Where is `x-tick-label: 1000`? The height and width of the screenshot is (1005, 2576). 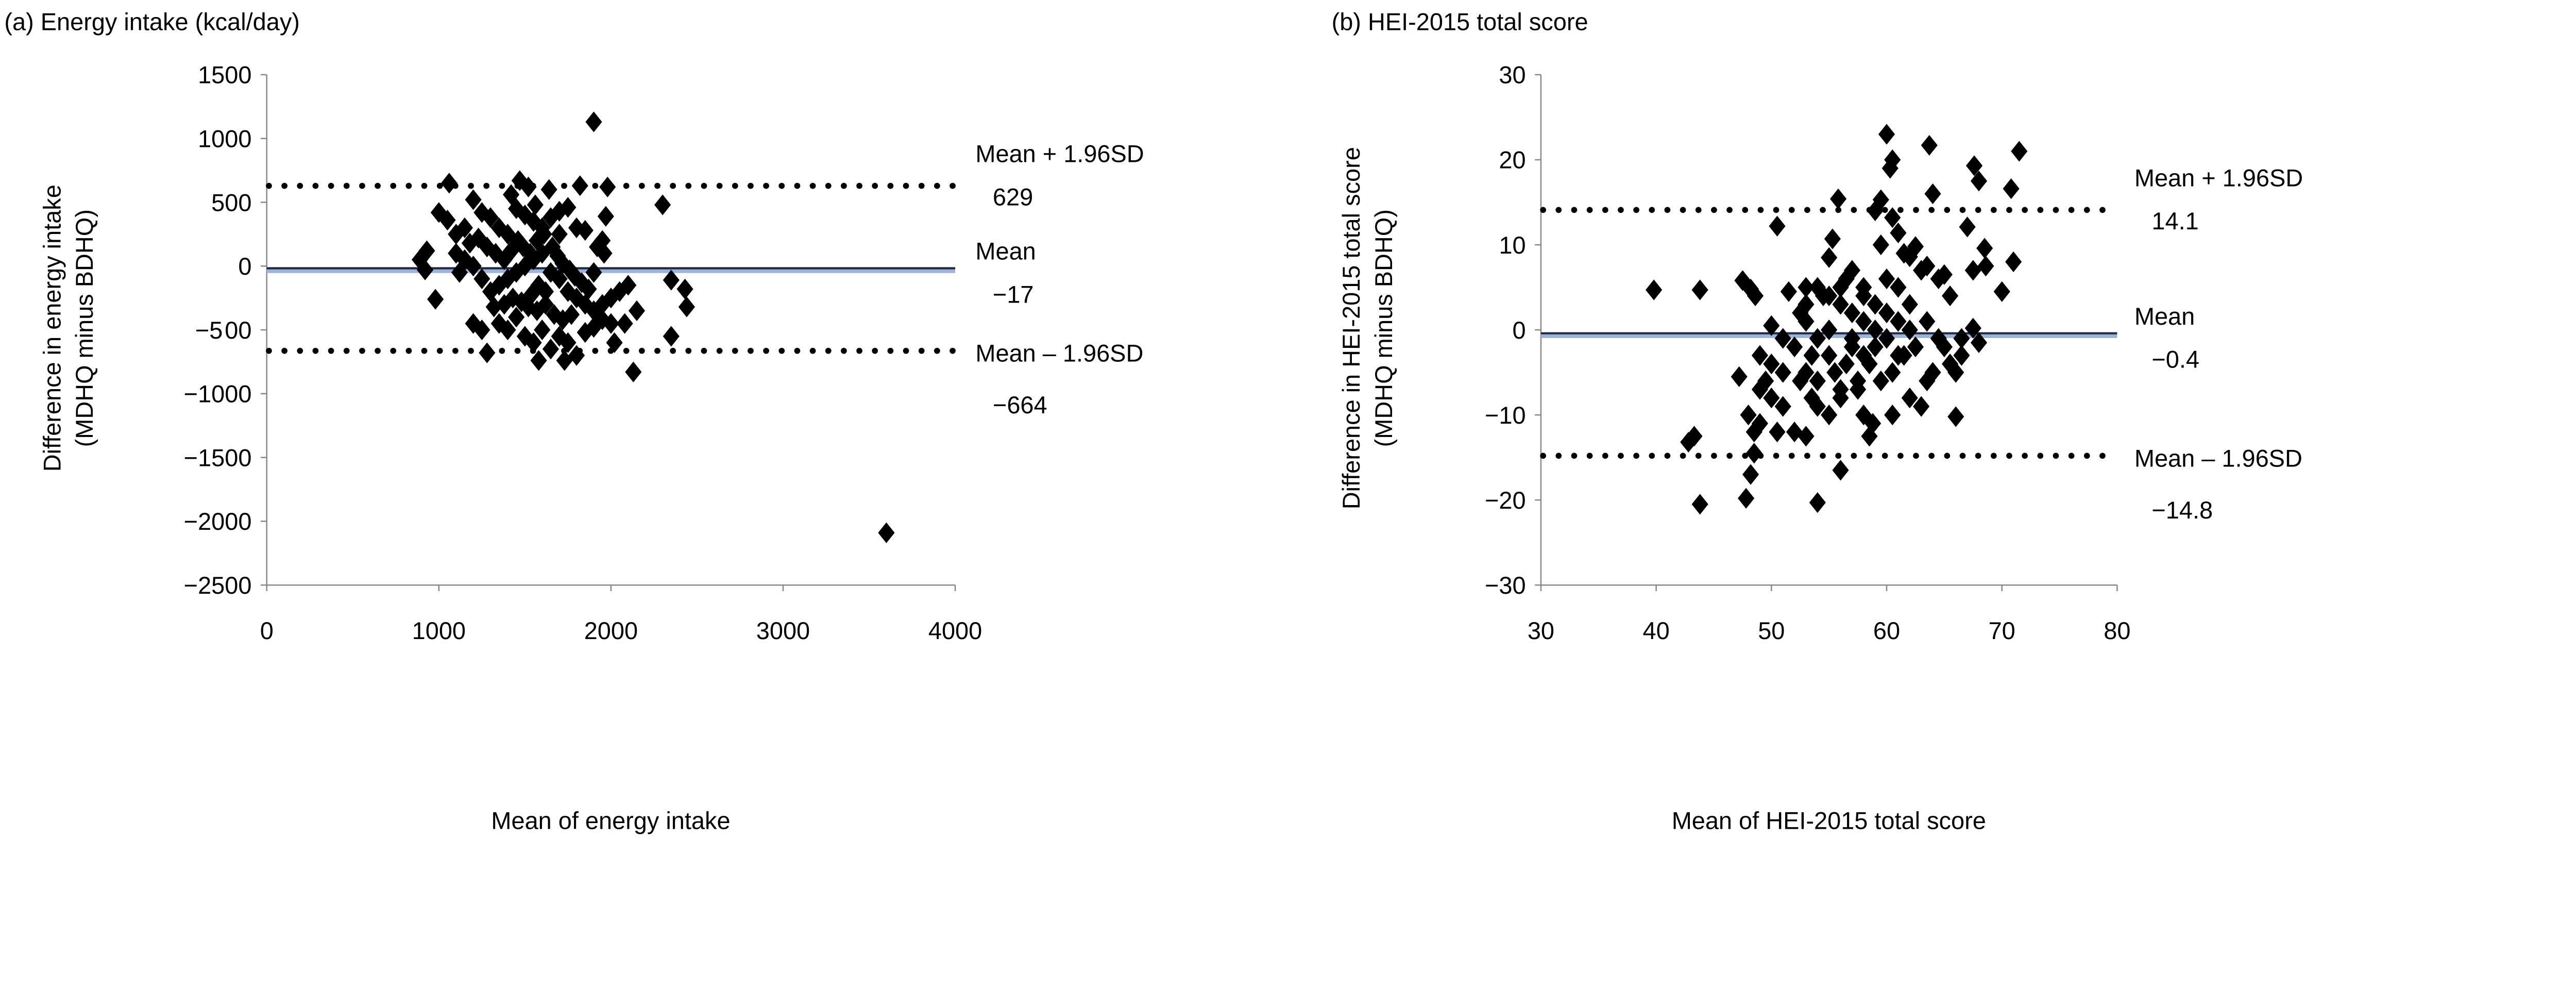
x-tick-label: 1000 is located at coordinates (439, 630).